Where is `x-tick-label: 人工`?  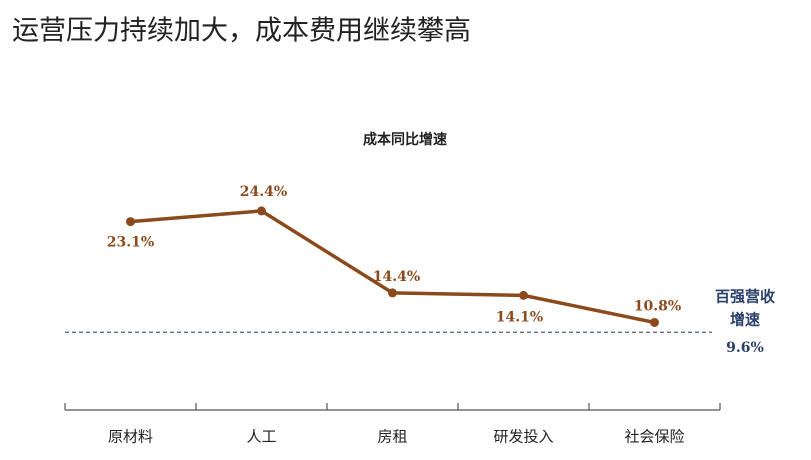 x-tick-label: 人工 is located at coordinates (261, 437).